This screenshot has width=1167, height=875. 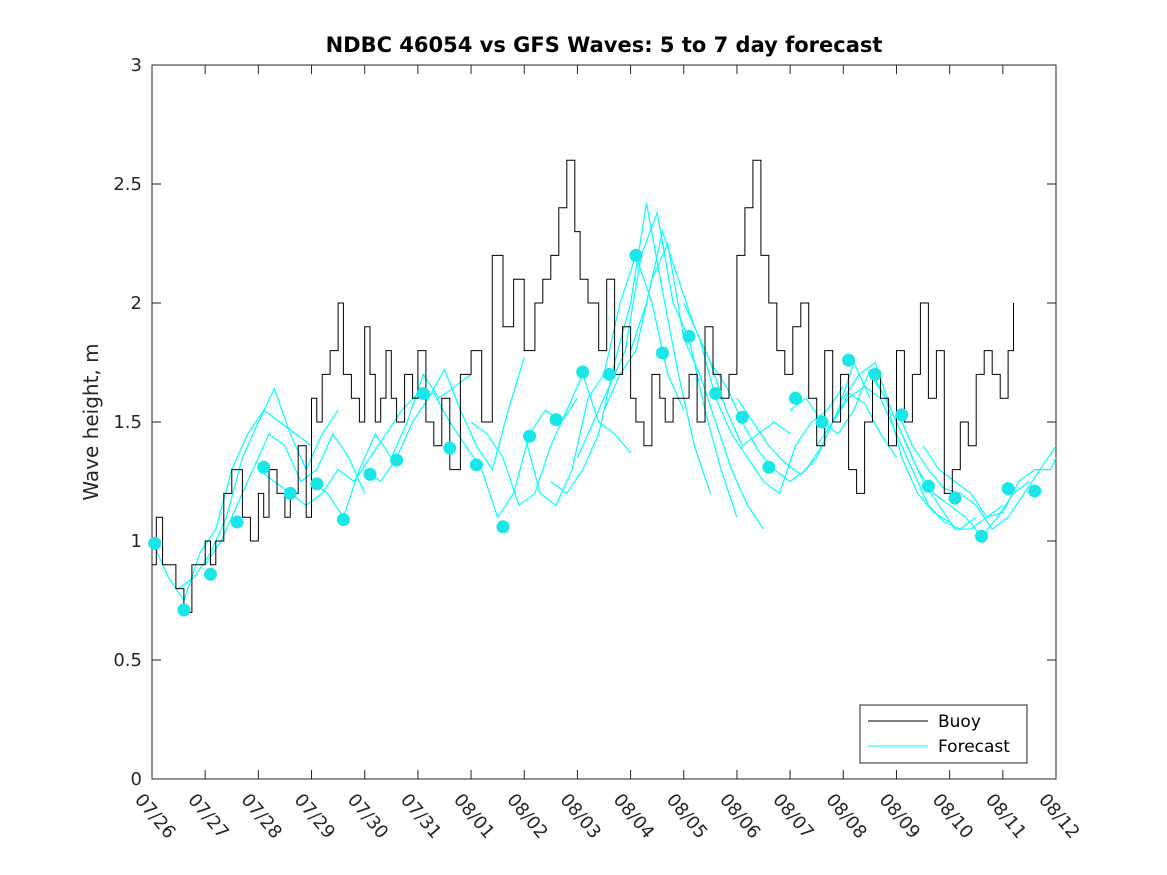 What do you see at coordinates (974, 747) in the screenshot?
I see `legend-label-forecast: Forecast` at bounding box center [974, 747].